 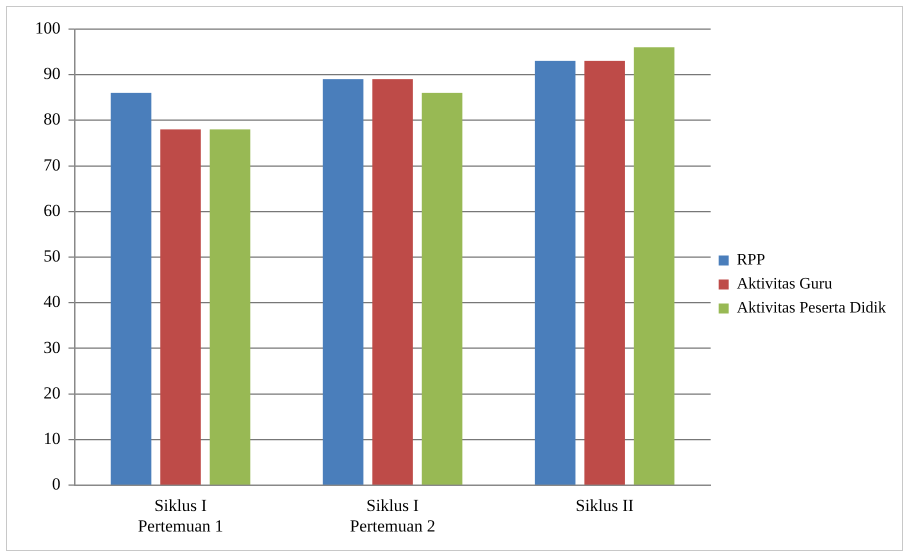 What do you see at coordinates (393, 516) in the screenshot?
I see `x-tick-label: Siklus I Pertemuan 2` at bounding box center [393, 516].